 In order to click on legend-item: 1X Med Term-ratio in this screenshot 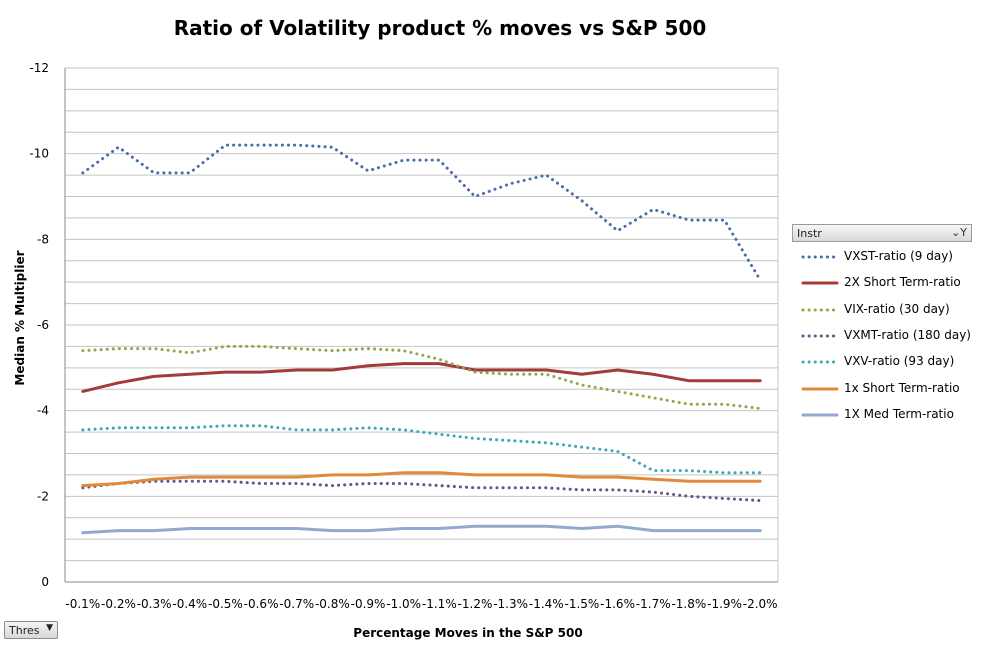, I will do `click(890, 415)`.